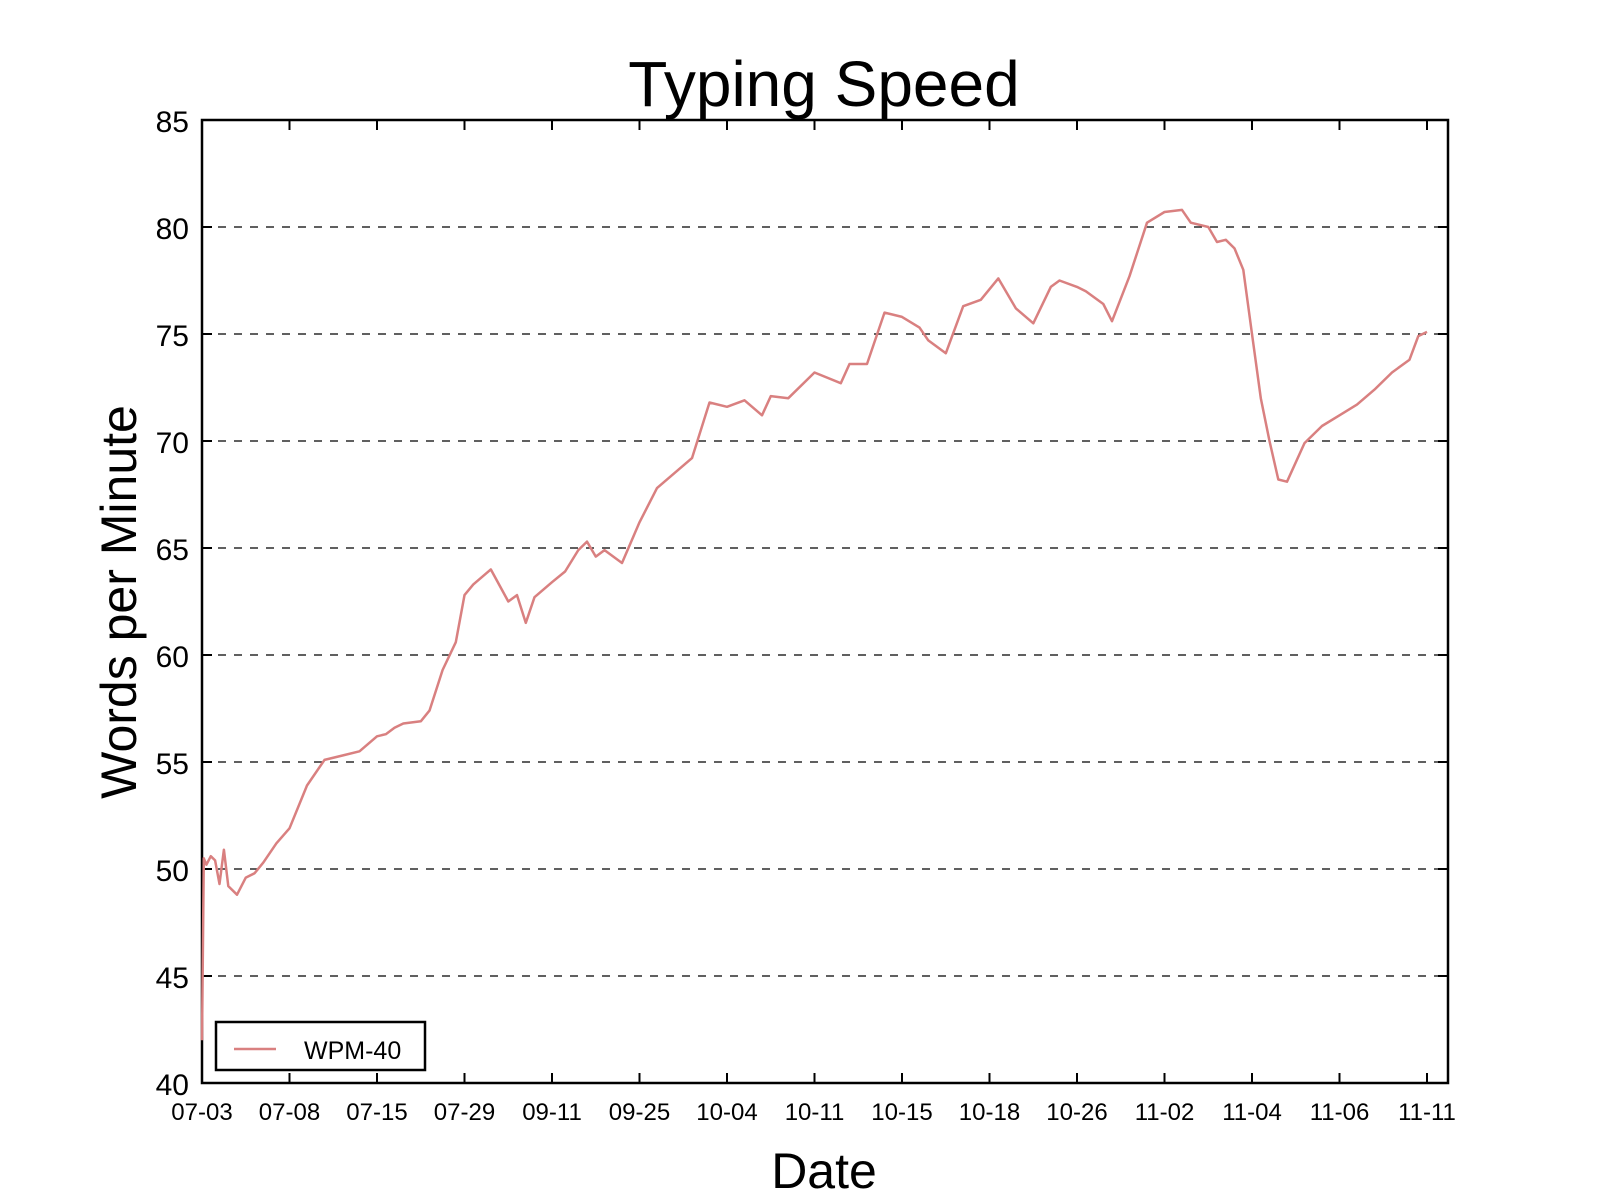  I want to click on y-tick-label: 65, so click(172, 550).